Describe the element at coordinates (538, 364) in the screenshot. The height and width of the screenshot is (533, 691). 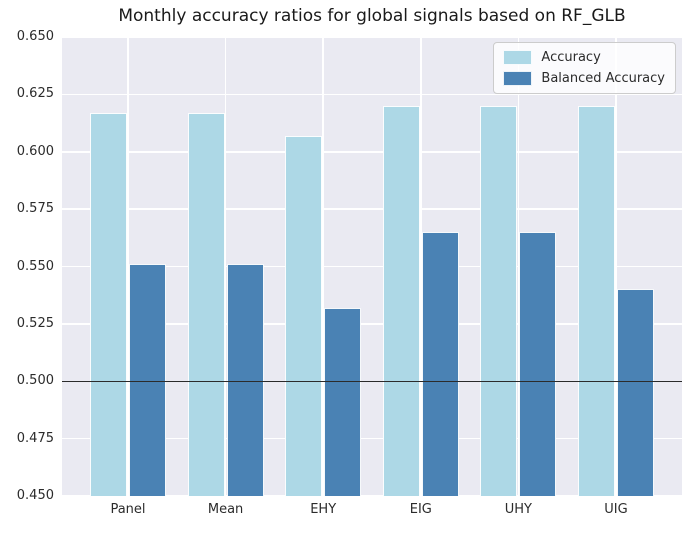
I see `bar-balanced-accuracy-uhy` at that location.